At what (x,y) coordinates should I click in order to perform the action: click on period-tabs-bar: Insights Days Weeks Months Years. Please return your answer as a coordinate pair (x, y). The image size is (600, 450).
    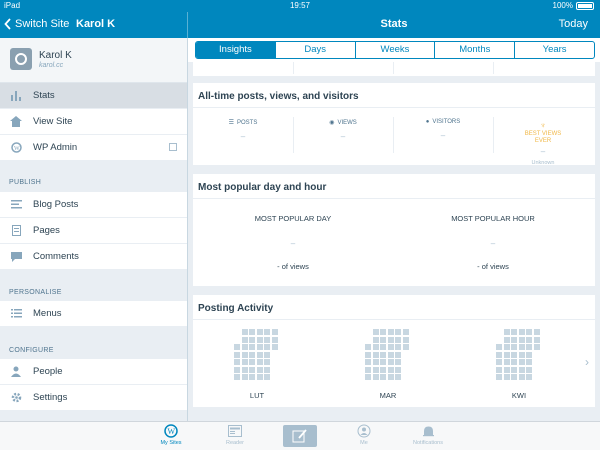
    Looking at the image, I should click on (394, 50).